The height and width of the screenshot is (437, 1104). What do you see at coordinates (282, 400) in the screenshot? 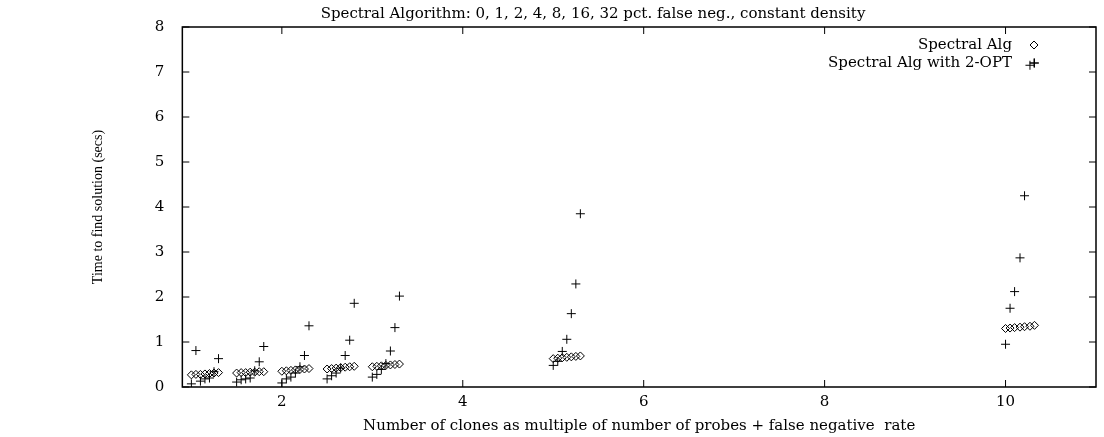
I see `x-tick-label: 2` at bounding box center [282, 400].